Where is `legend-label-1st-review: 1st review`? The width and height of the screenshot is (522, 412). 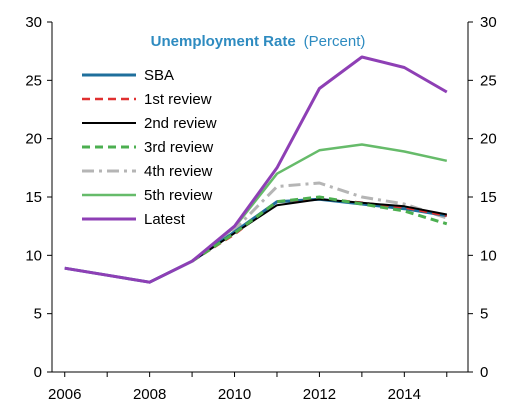
legend-label-1st-review: 1st review is located at coordinates (178, 99).